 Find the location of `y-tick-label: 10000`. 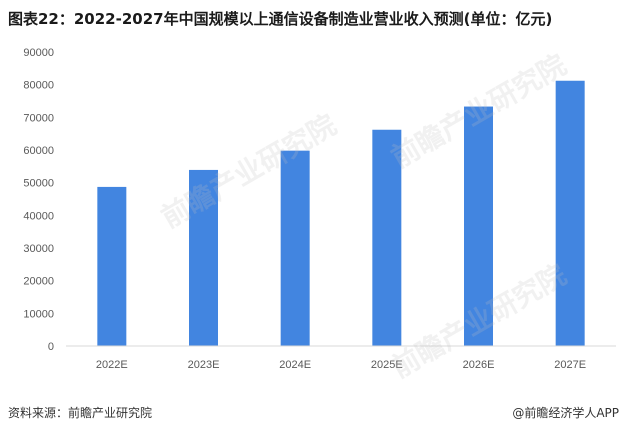

y-tick-label: 10000 is located at coordinates (38, 314).